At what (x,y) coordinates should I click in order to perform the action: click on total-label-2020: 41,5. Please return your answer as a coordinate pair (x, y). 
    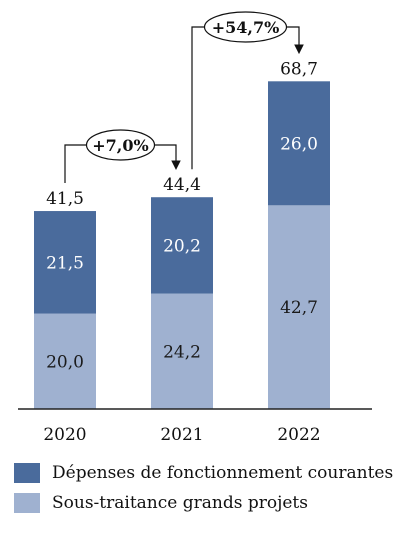
    Looking at the image, I should click on (65, 199).